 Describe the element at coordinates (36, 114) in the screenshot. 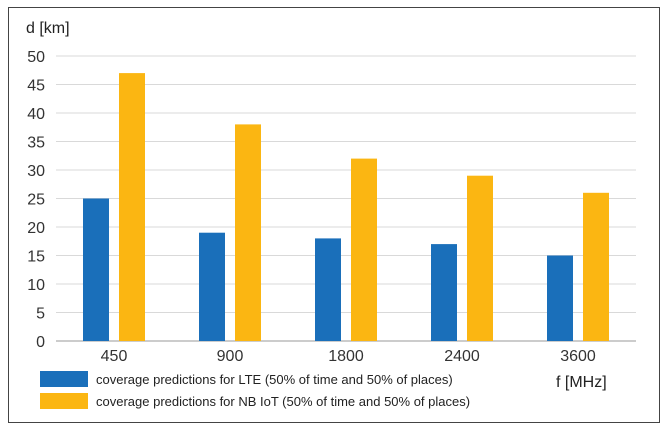

I see `y-tick-label: 40` at that location.